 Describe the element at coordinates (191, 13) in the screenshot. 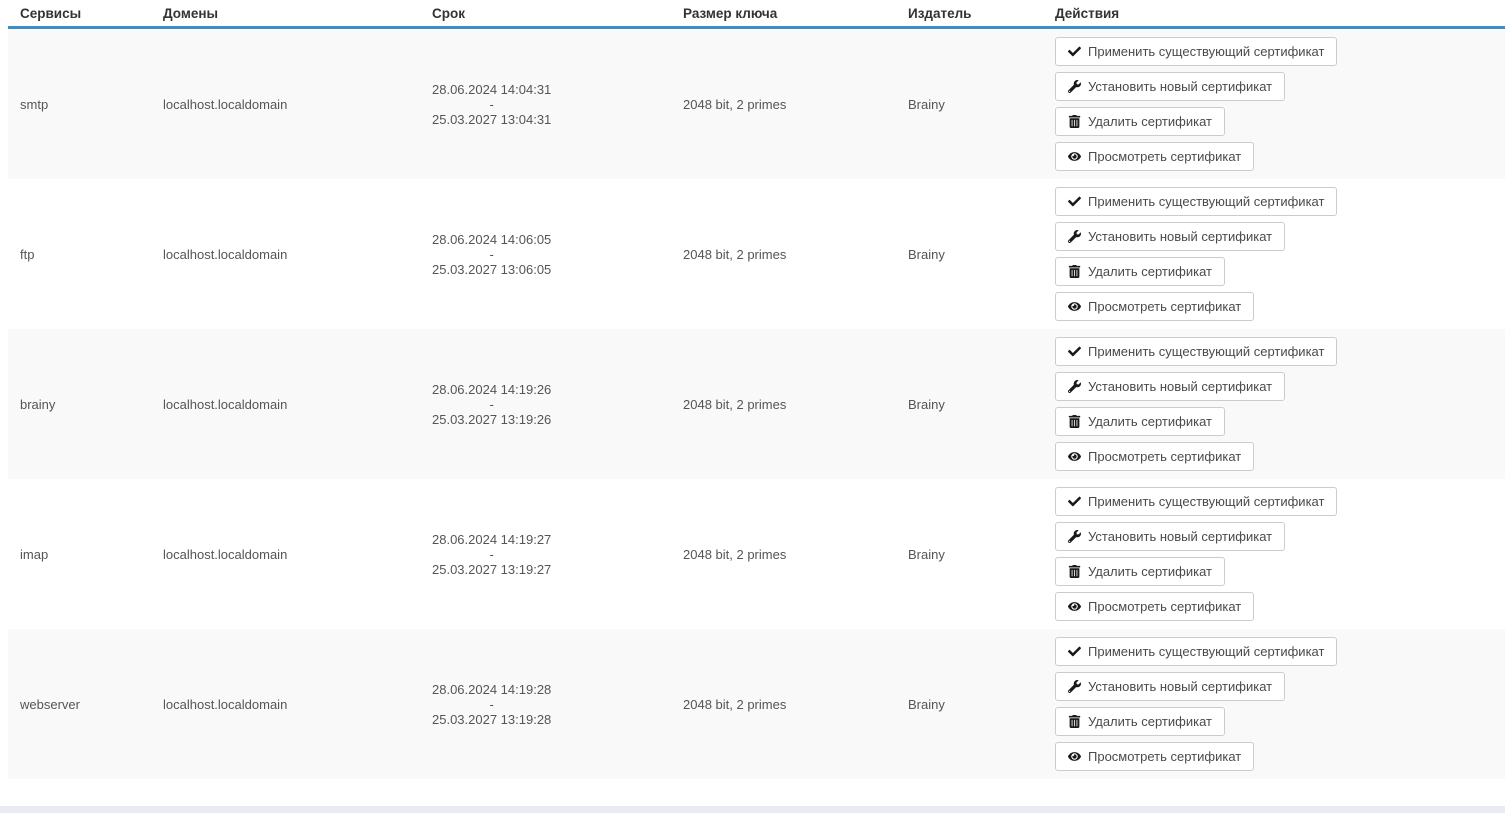

I see `column-header-domains: Домены` at that location.